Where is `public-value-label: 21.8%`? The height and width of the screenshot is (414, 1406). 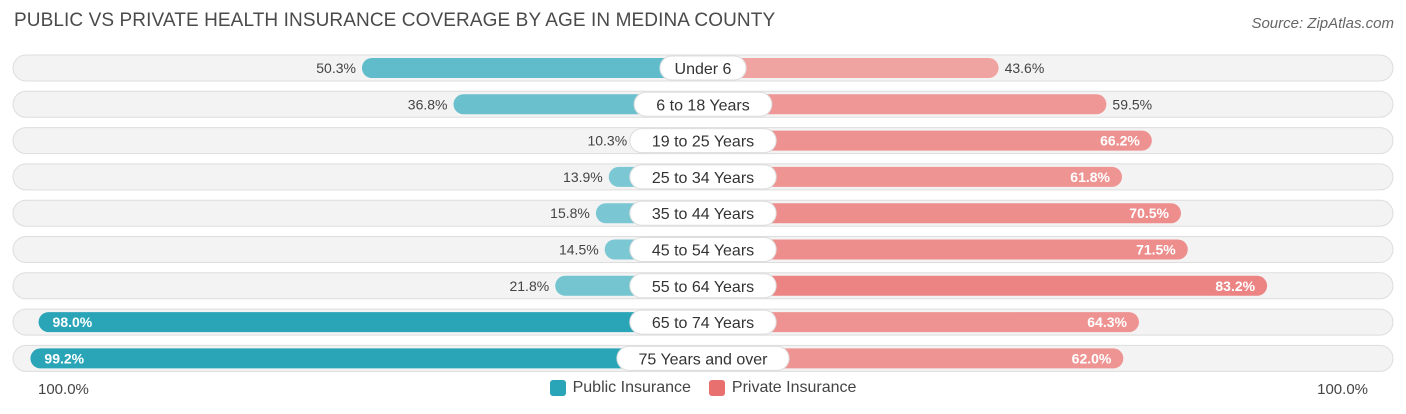
public-value-label: 21.8% is located at coordinates (529, 286).